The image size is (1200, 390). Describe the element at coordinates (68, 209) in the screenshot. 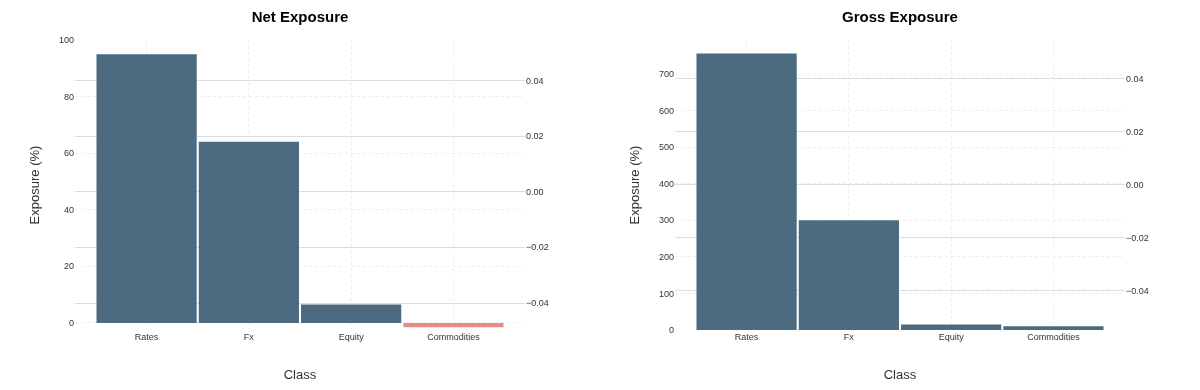

I see `y-tick-label: 40` at that location.